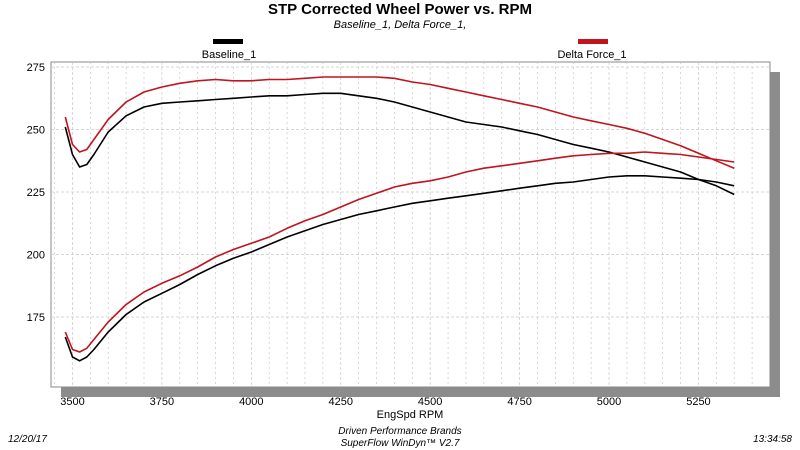 The height and width of the screenshot is (450, 800). What do you see at coordinates (410, 415) in the screenshot?
I see `x-axis-label: EngSpd RPM` at bounding box center [410, 415].